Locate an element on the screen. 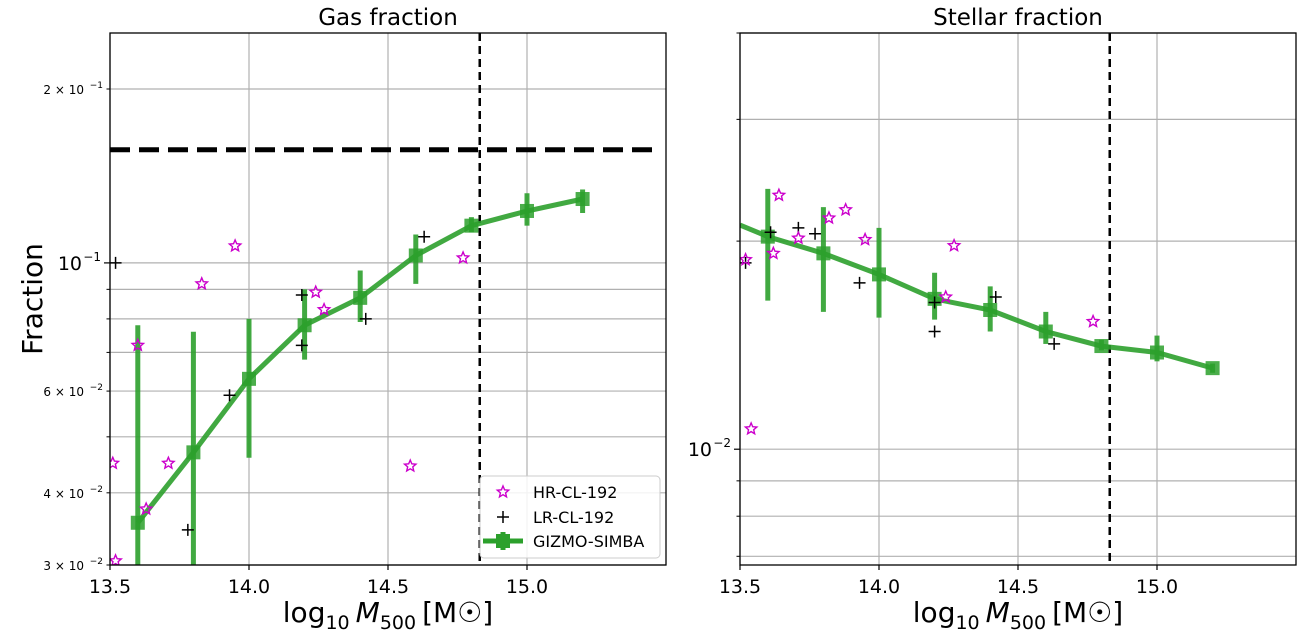 This screenshot has width=1298, height=635. gizmo-simba-line is located at coordinates (977, 296).